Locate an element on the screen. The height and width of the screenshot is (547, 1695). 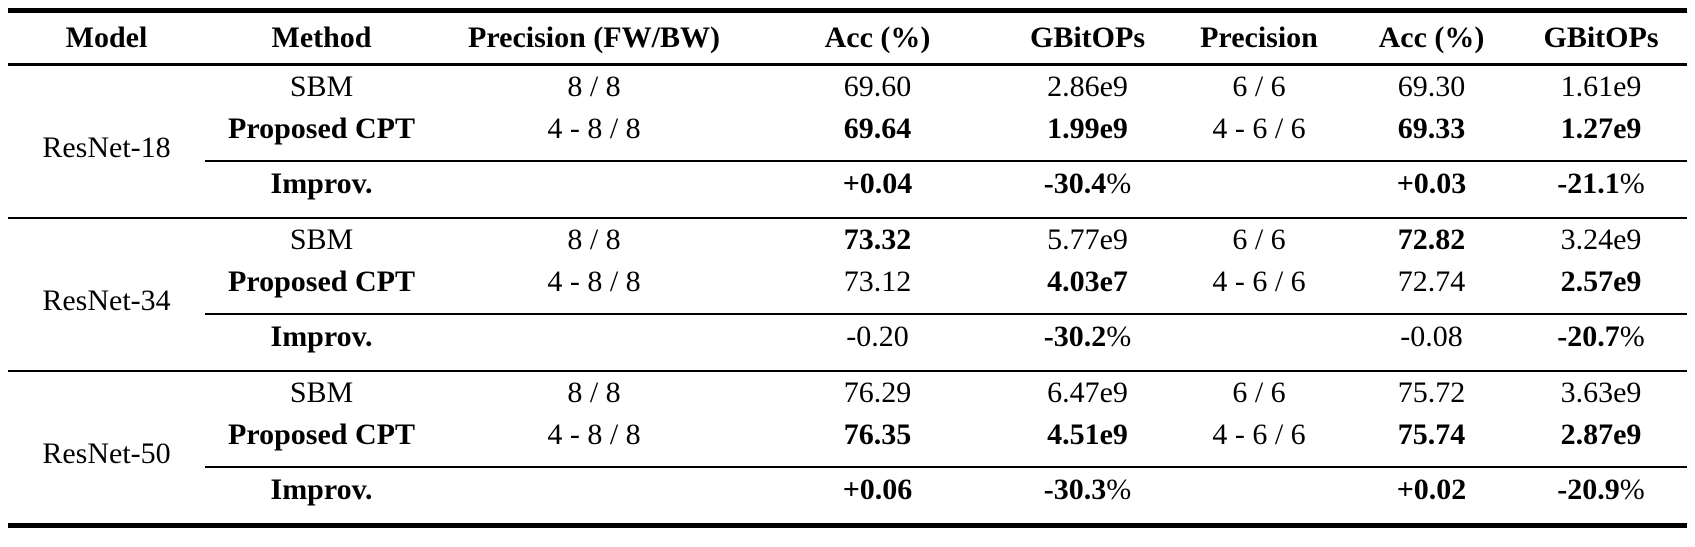
table-bottom-rule is located at coordinates (847, 525).